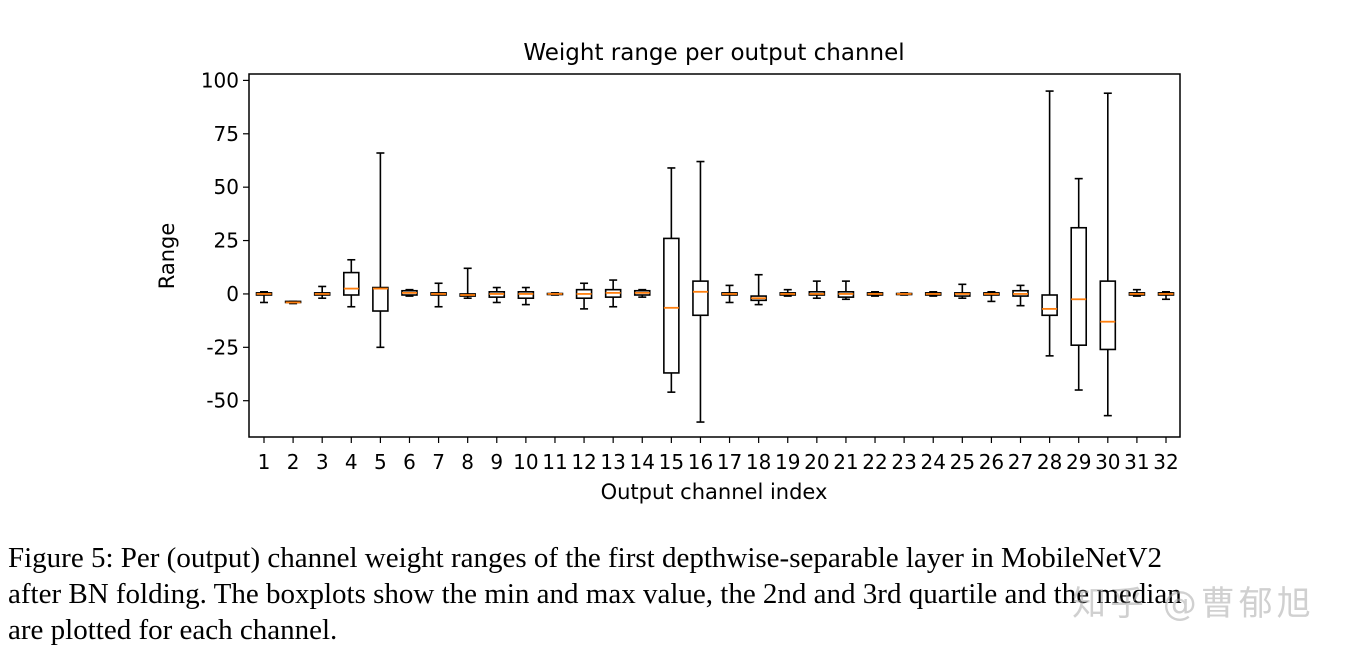 The height and width of the screenshot is (652, 1356). What do you see at coordinates (496, 462) in the screenshot?
I see `x-tick-label: 9` at bounding box center [496, 462].